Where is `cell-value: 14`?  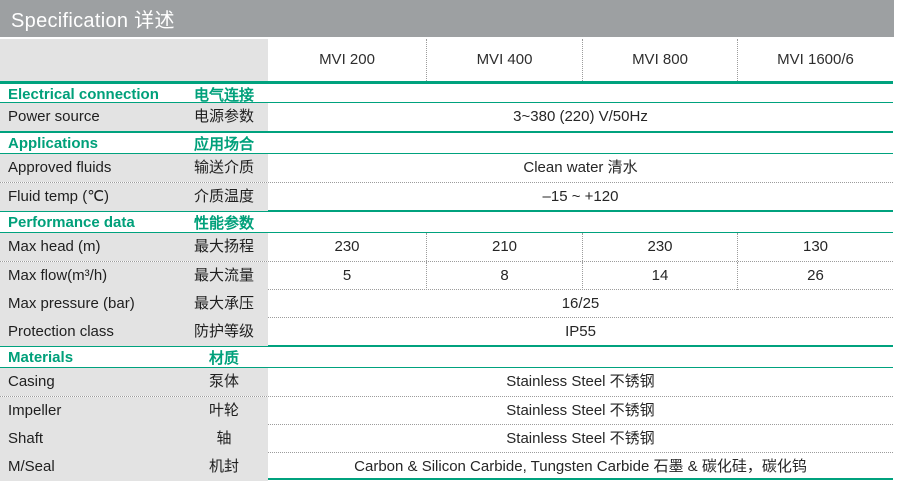
cell-value: 14 is located at coordinates (659, 276).